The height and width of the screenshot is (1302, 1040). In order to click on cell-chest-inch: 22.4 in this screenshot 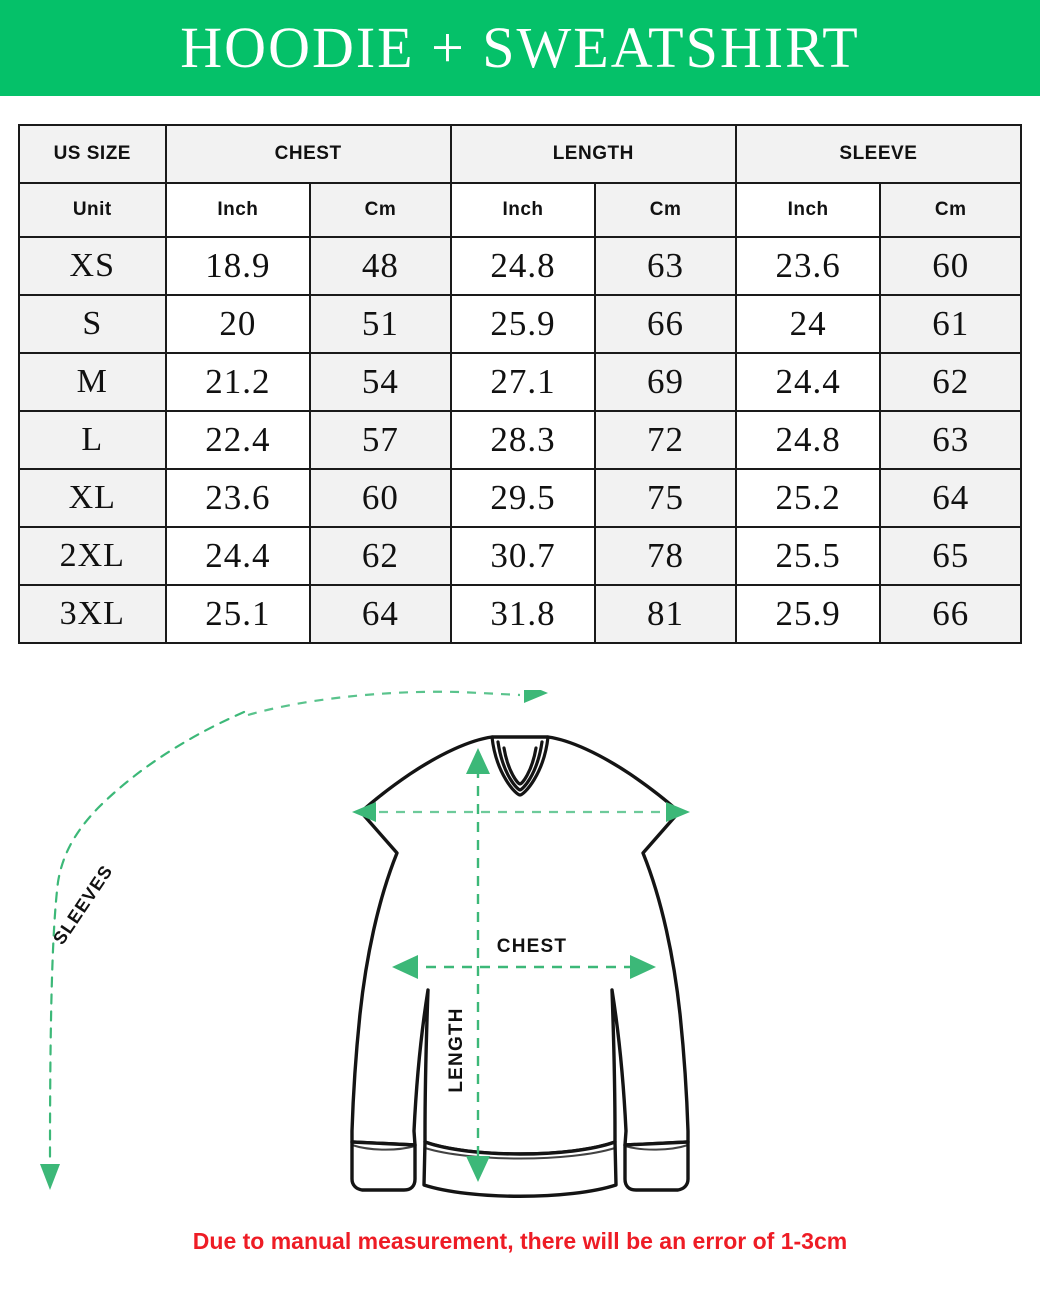, I will do `click(238, 440)`.